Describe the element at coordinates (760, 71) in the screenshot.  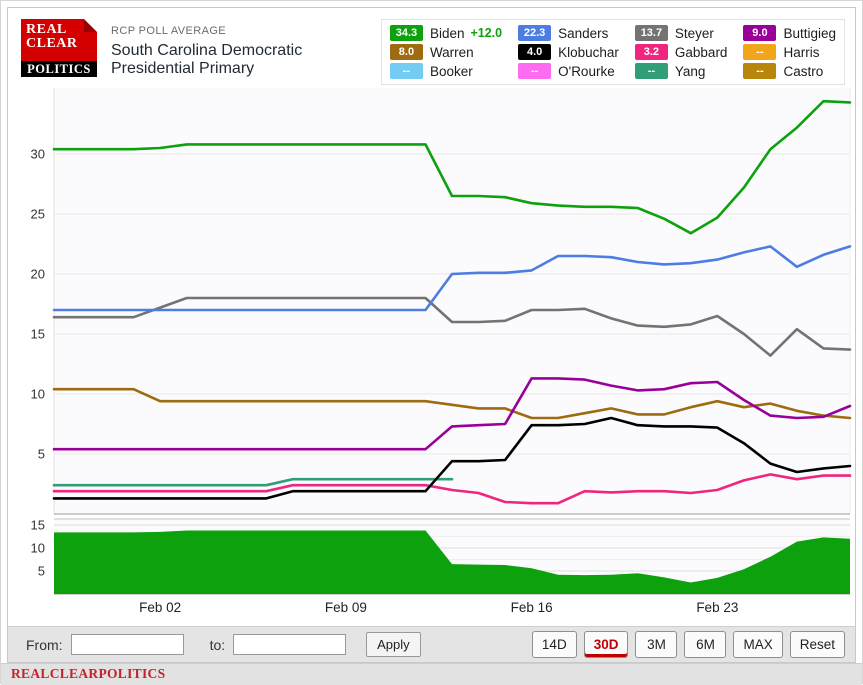
I see `legend-chip-castro: --` at that location.